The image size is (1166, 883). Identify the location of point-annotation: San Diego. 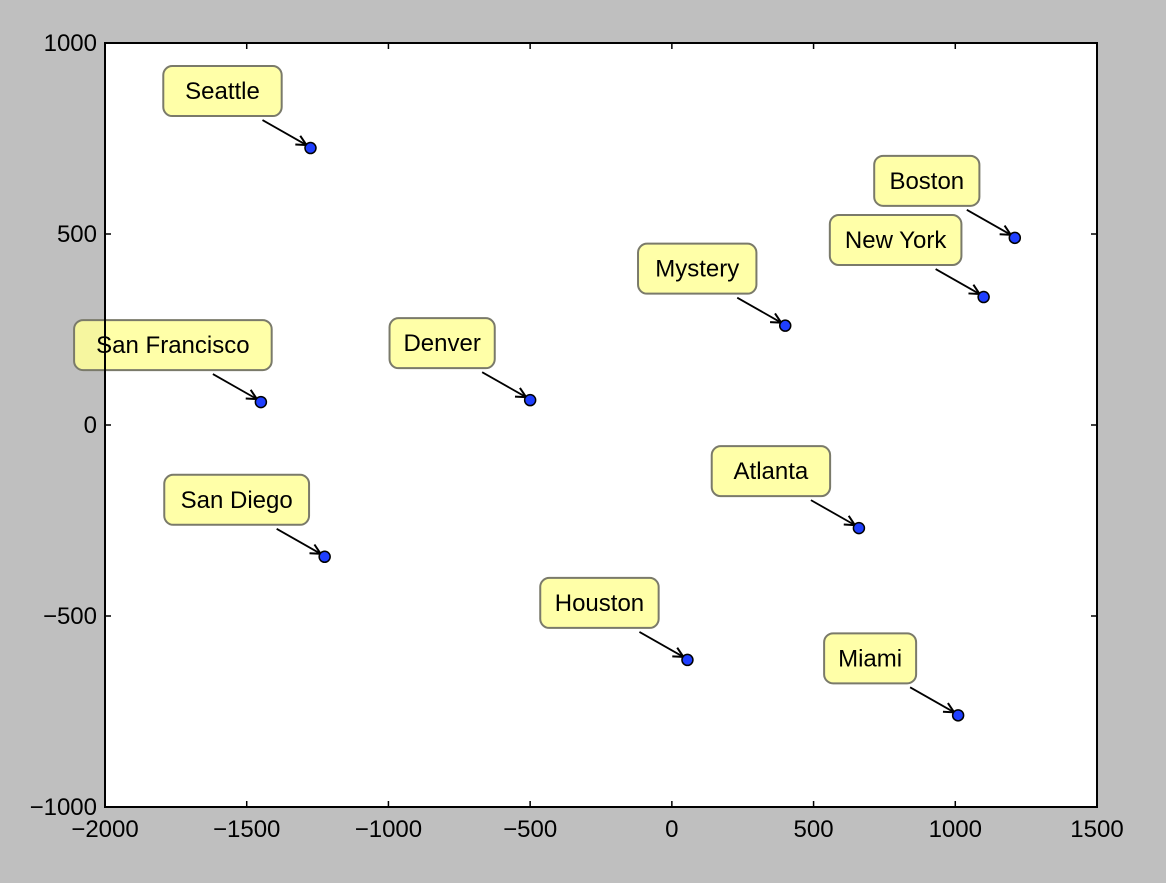
(247, 518).